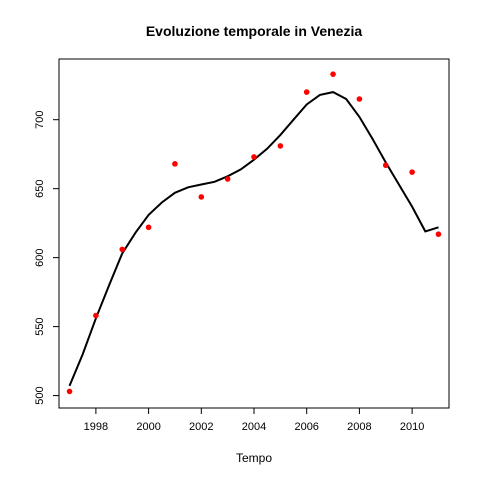 The image size is (480, 480). I want to click on y-tick-label: 550, so click(40, 326).